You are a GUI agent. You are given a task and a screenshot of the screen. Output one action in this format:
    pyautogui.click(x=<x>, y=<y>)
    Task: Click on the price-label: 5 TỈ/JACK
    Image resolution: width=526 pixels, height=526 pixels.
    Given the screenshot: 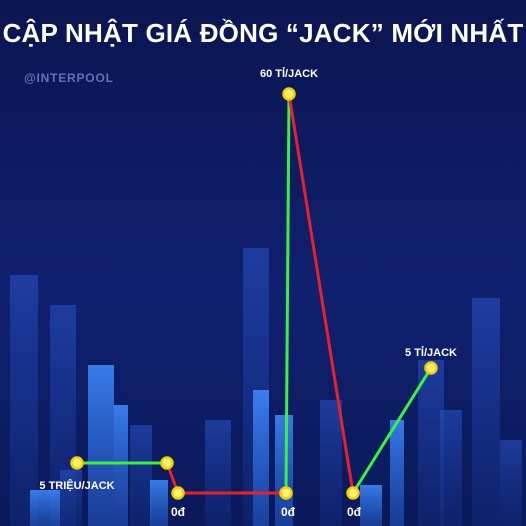 What is the action you would take?
    pyautogui.click(x=431, y=352)
    